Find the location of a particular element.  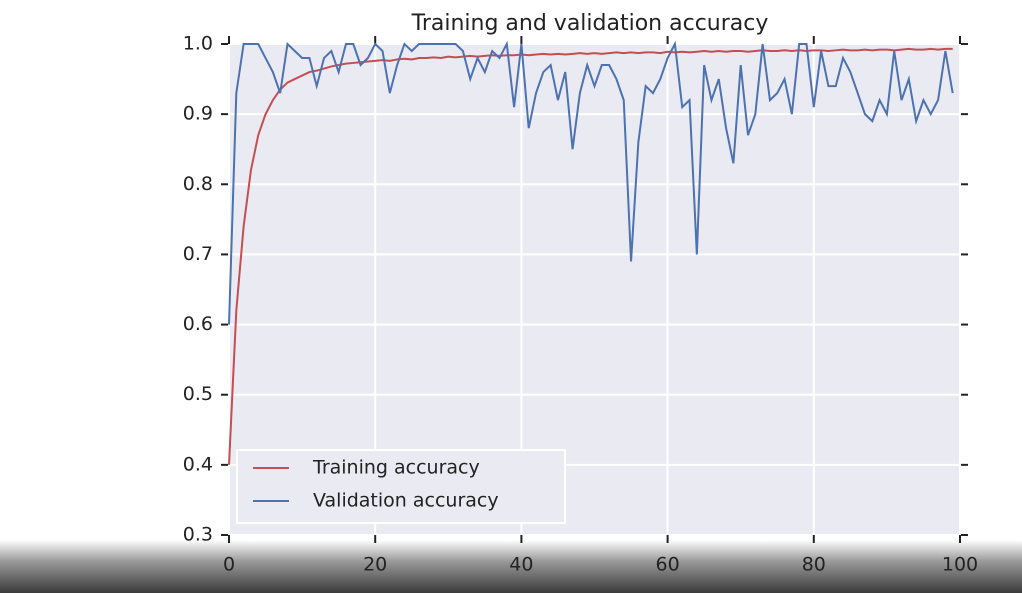

x-tick-label: 60 is located at coordinates (668, 565).